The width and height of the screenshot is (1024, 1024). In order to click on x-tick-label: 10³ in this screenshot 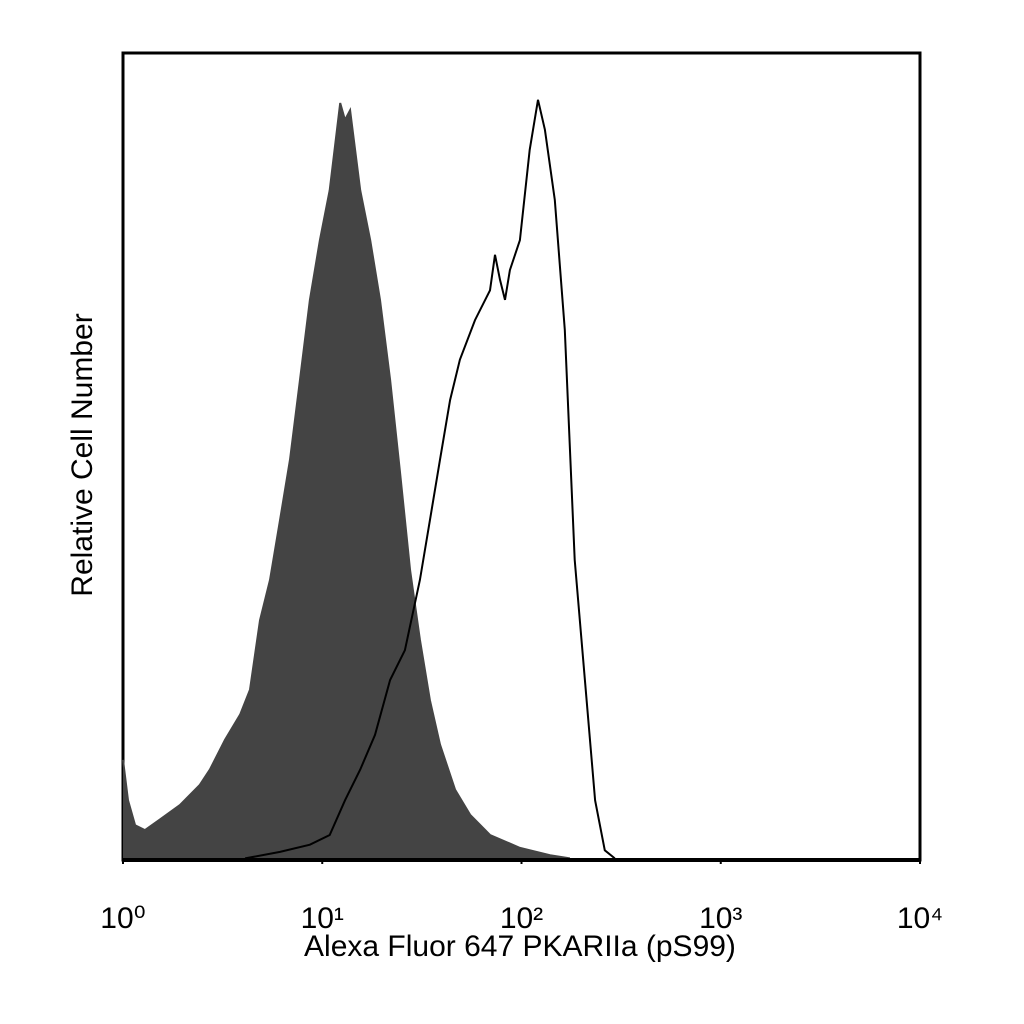, I will do `click(720, 918)`.